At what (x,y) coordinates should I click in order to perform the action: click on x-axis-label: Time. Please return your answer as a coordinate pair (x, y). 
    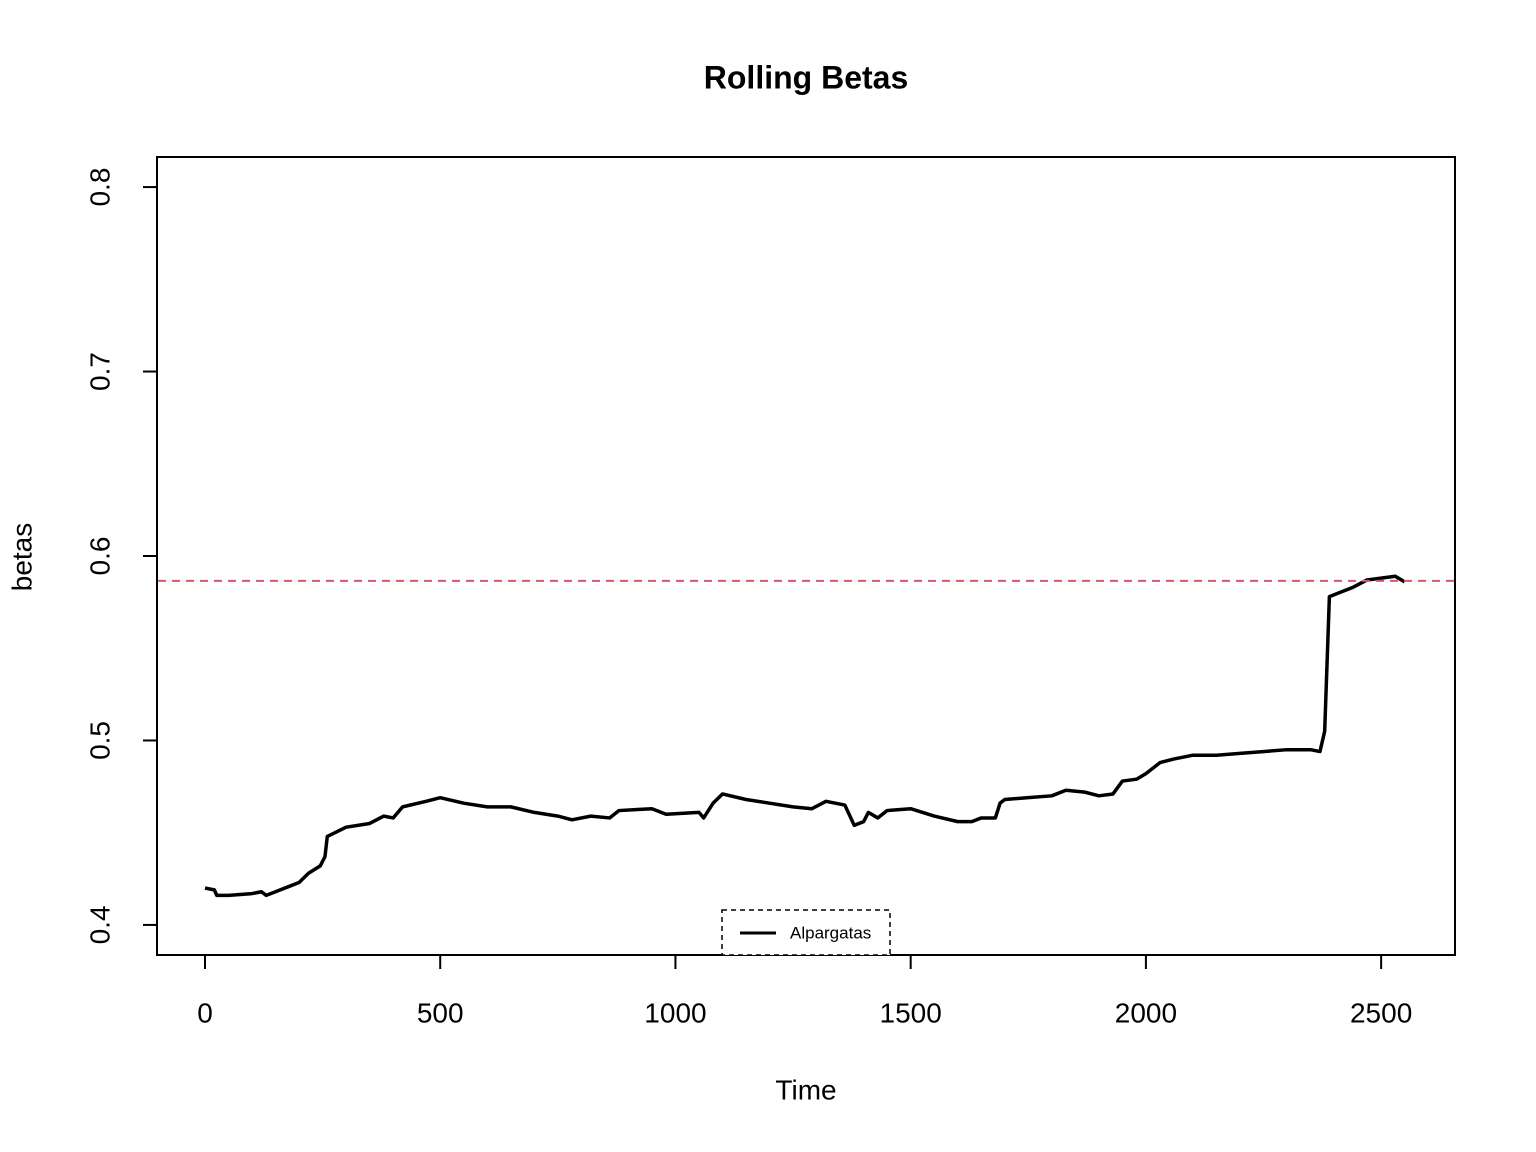
    Looking at the image, I should click on (805, 1089).